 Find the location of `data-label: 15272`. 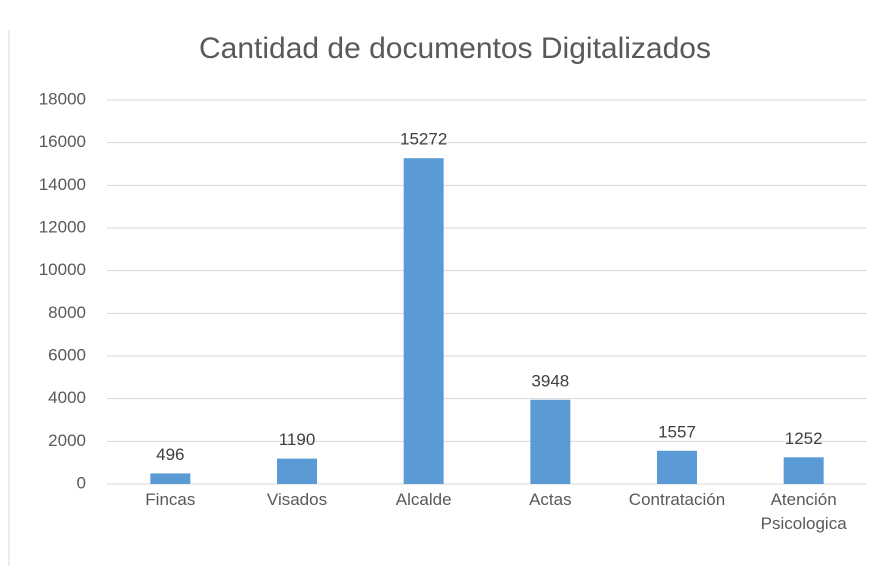

data-label: 15272 is located at coordinates (423, 139).